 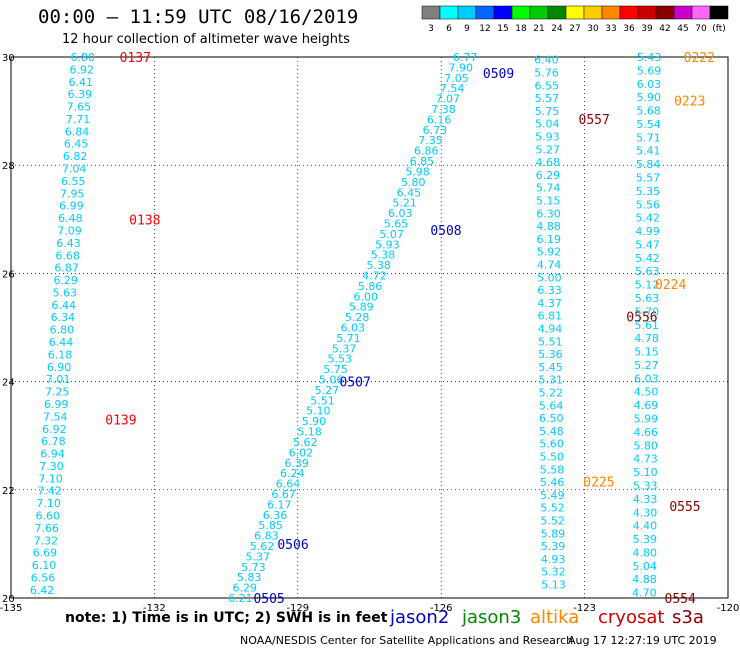 What do you see at coordinates (52, 454) in the screenshot?
I see `wave-height-value: 6.94` at bounding box center [52, 454].